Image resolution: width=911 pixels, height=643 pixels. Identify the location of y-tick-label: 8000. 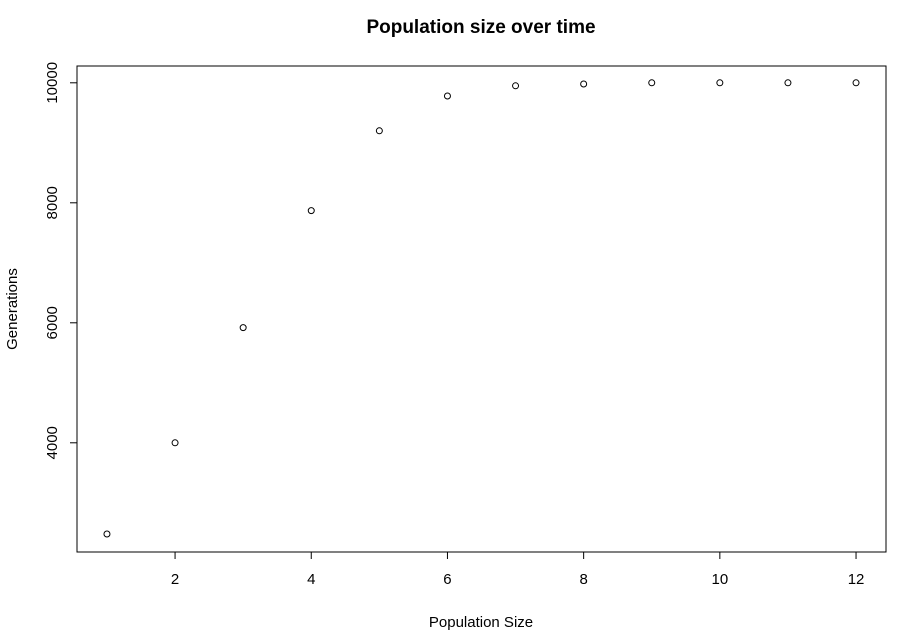
(52, 202).